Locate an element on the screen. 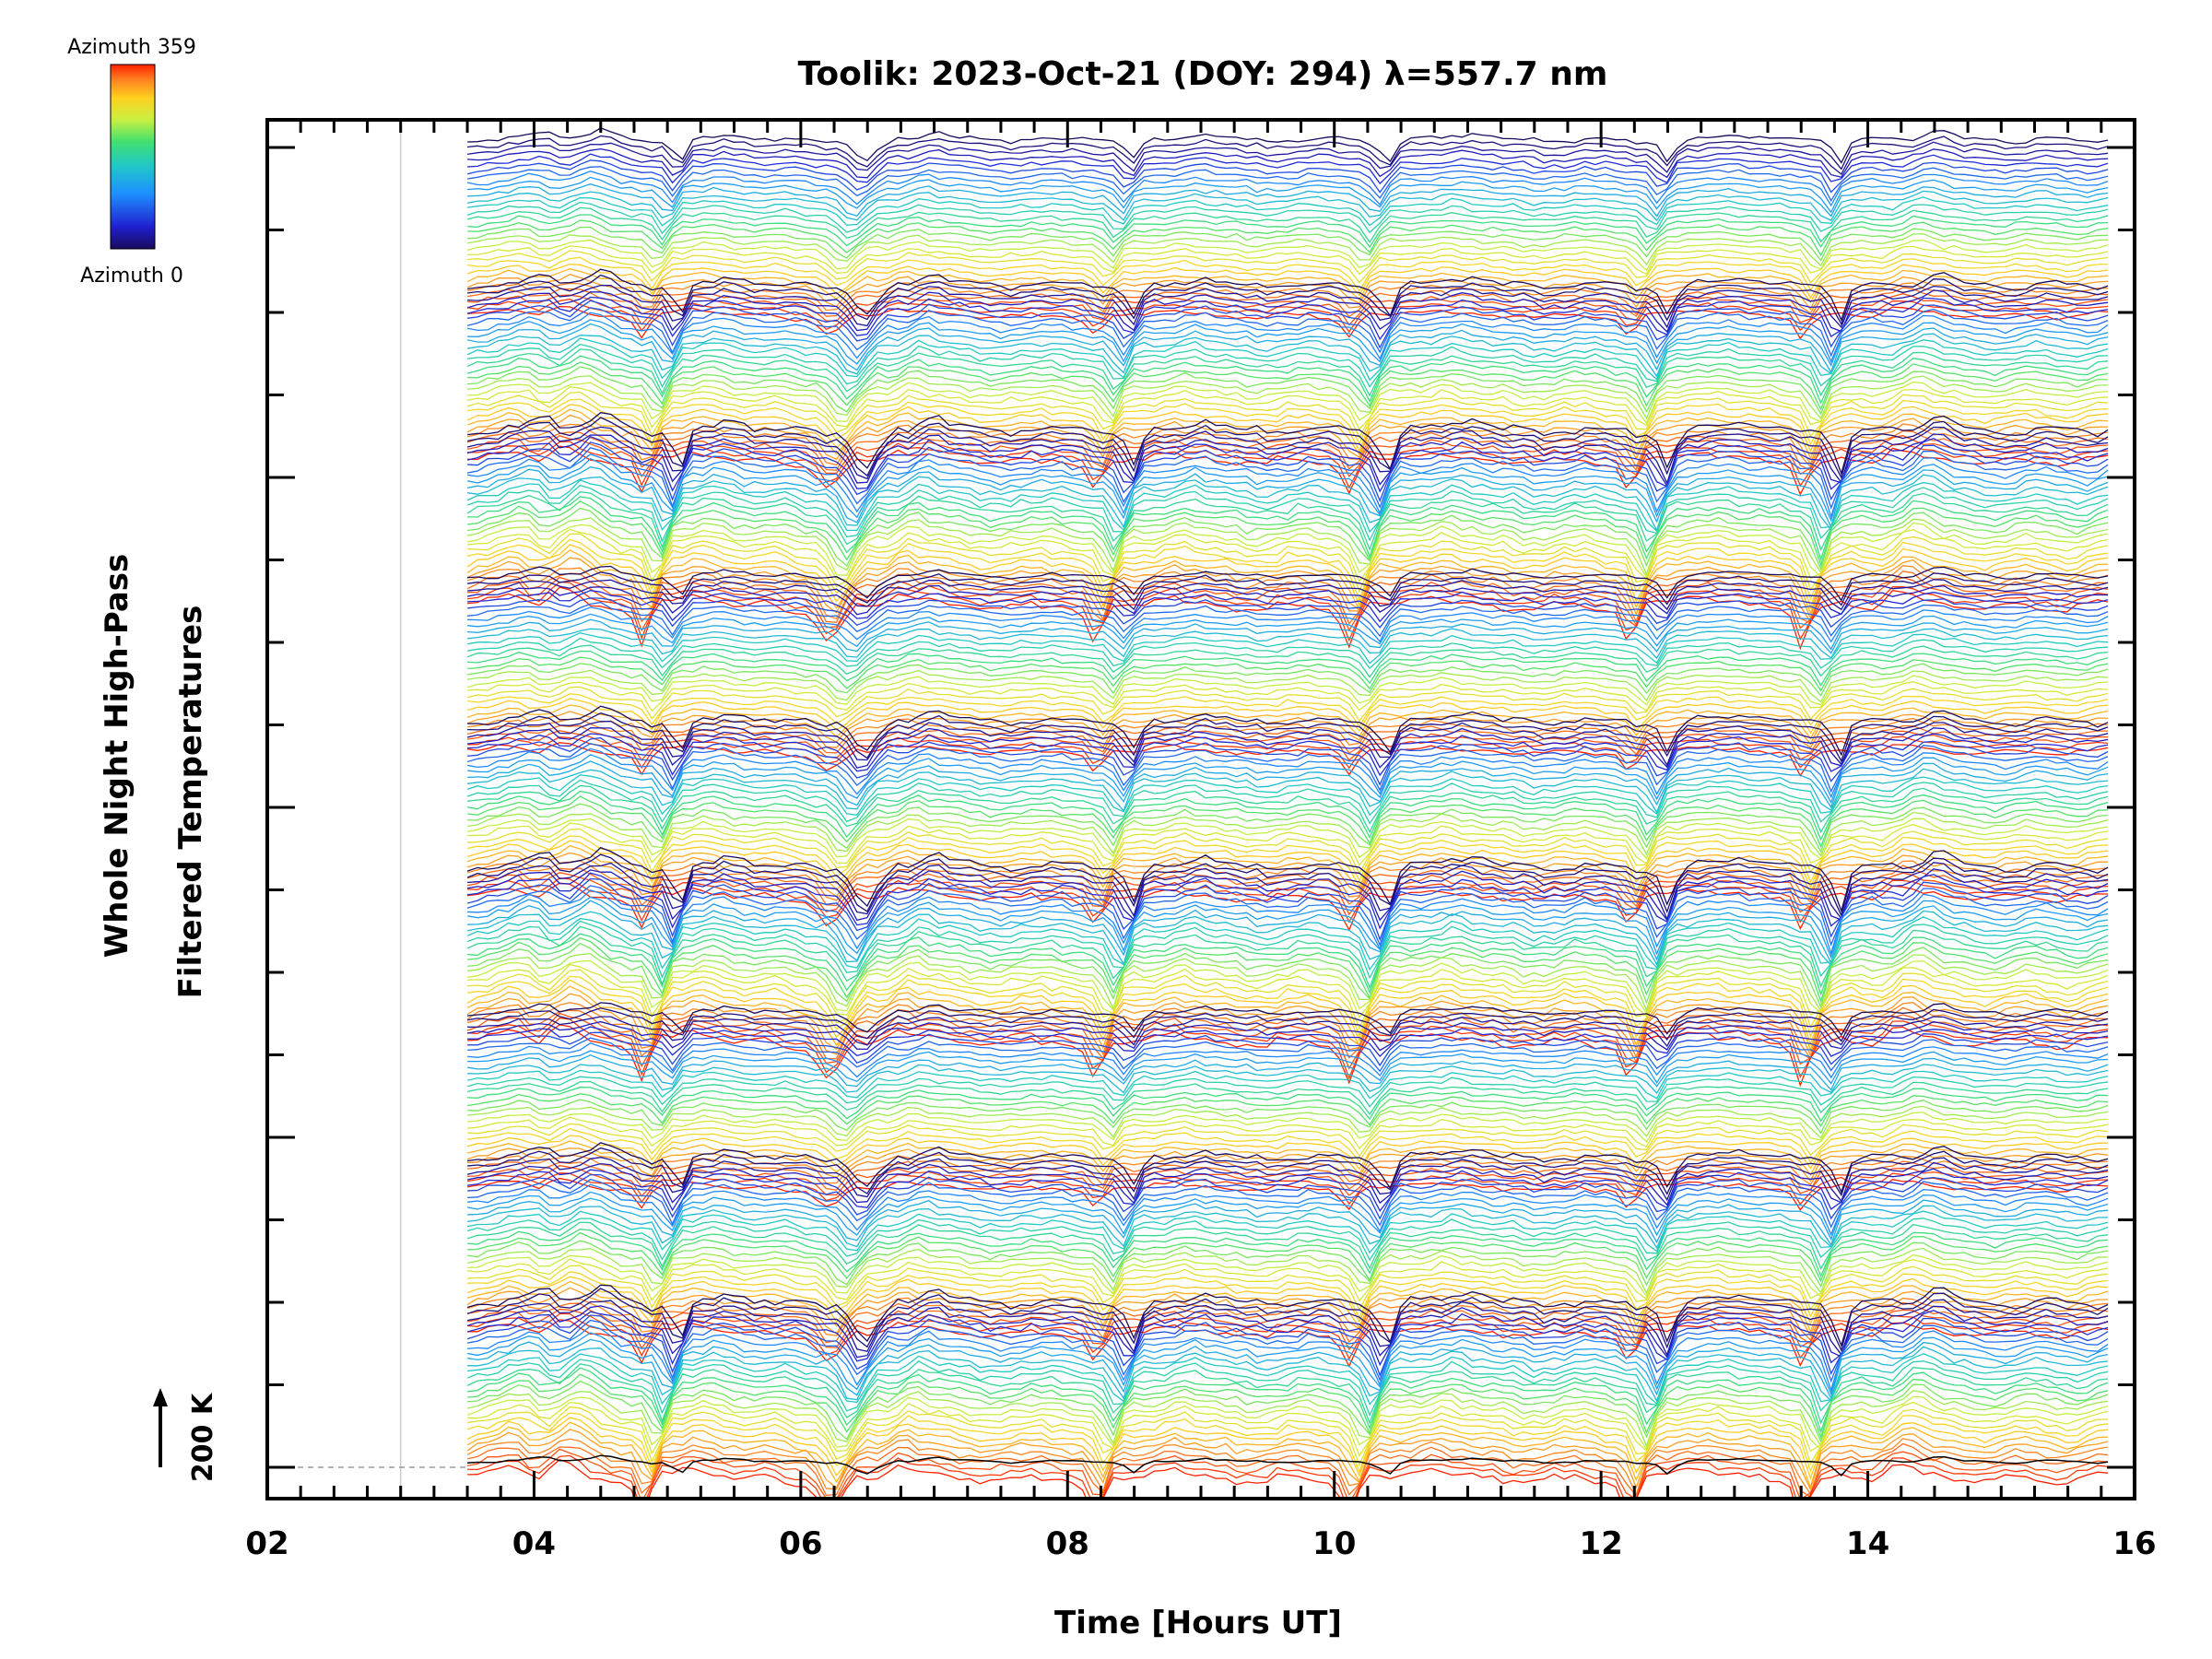  y-axis-label-line2: Filtered Temperatures is located at coordinates (190, 802).